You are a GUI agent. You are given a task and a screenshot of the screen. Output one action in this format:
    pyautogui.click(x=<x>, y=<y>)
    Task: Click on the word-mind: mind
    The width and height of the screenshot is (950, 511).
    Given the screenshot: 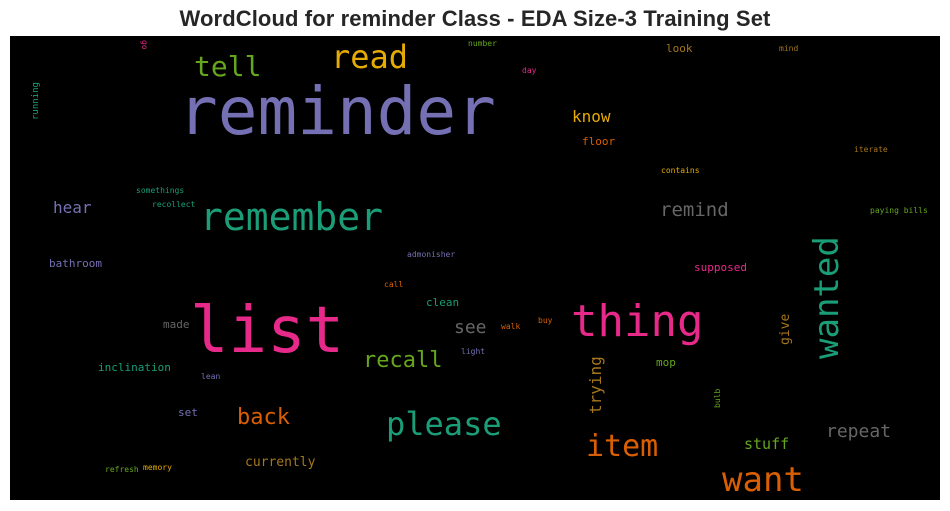 What is the action you would take?
    pyautogui.click(x=788, y=48)
    